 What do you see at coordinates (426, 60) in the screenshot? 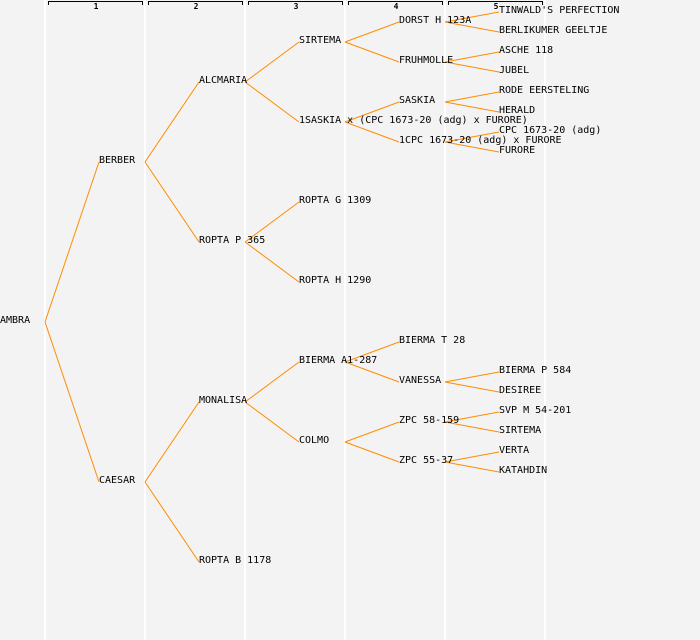
I see `pedigree-node: FRUHMOLLE` at bounding box center [426, 60].